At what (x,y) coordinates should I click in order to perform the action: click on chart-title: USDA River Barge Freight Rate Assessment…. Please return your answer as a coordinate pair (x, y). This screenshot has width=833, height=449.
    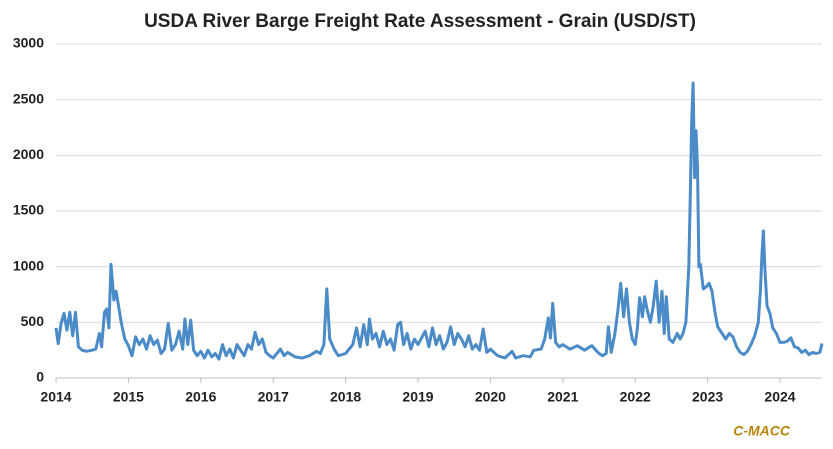
    Looking at the image, I should click on (420, 21).